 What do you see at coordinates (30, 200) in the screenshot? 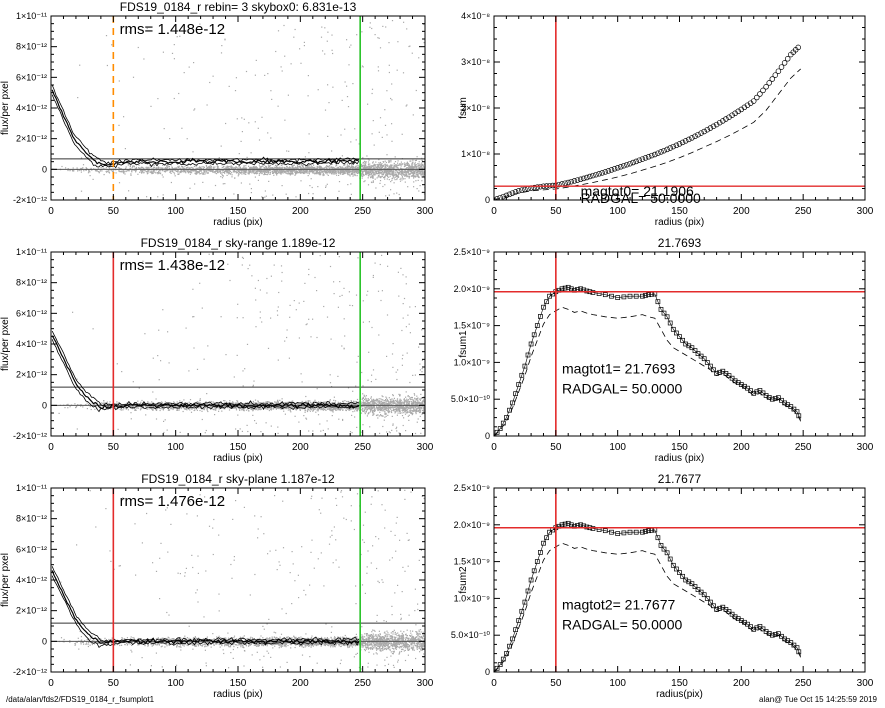
I see `y-tick-label: -2×10⁻¹²` at bounding box center [30, 200].